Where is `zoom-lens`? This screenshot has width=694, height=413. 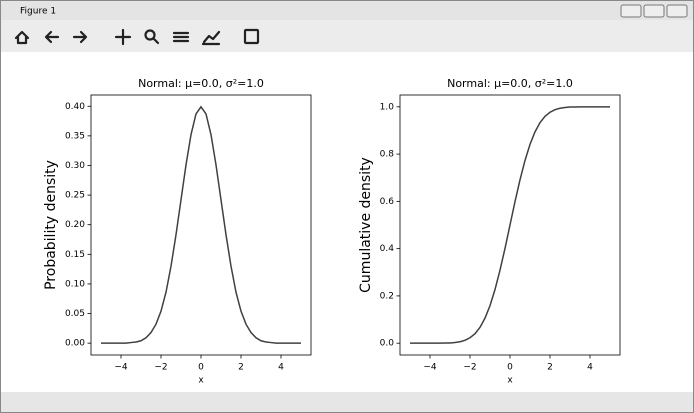 zoom-lens is located at coordinates (150, 35).